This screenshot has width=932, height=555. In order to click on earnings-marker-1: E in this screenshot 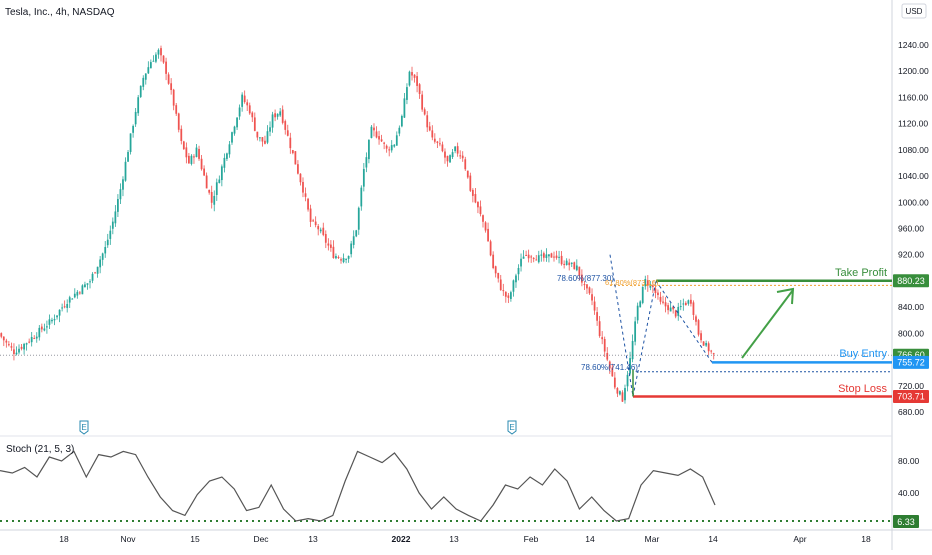, I will do `click(84, 427)`.